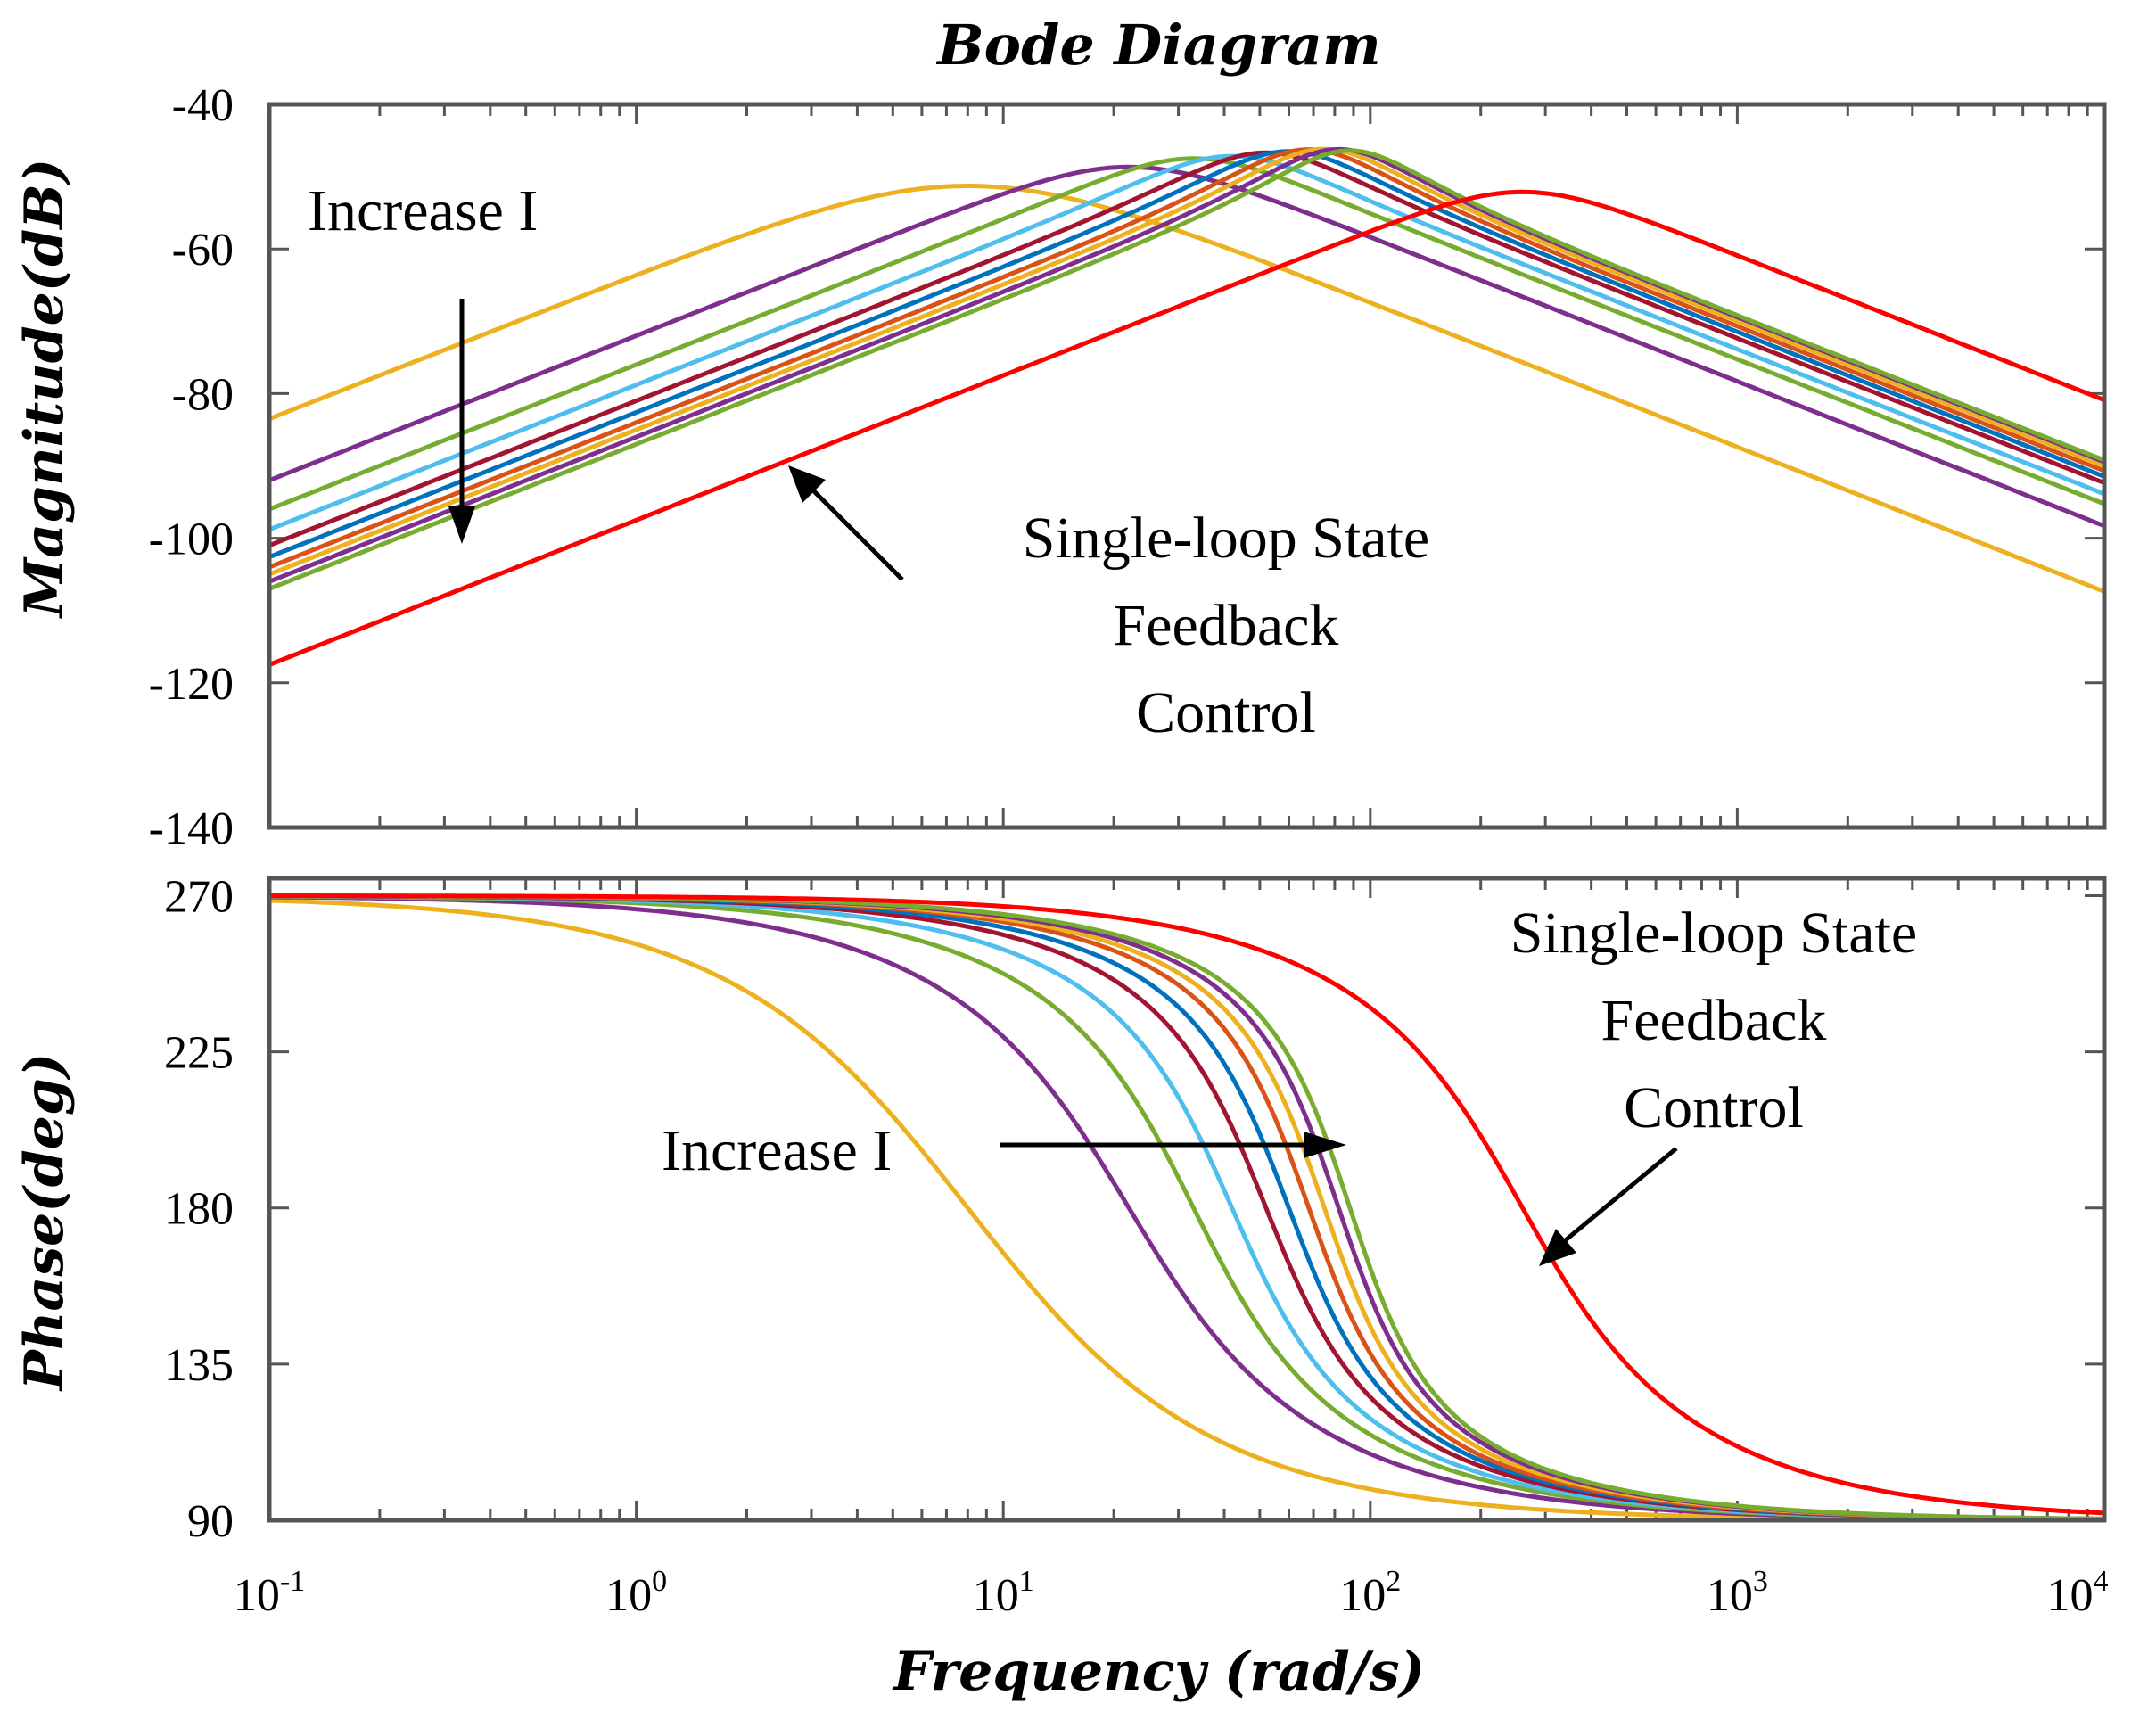  What do you see at coordinates (1713, 933) in the screenshot?
I see `phase-annotation-single-loop-line-1: Single-loop State` at bounding box center [1713, 933].